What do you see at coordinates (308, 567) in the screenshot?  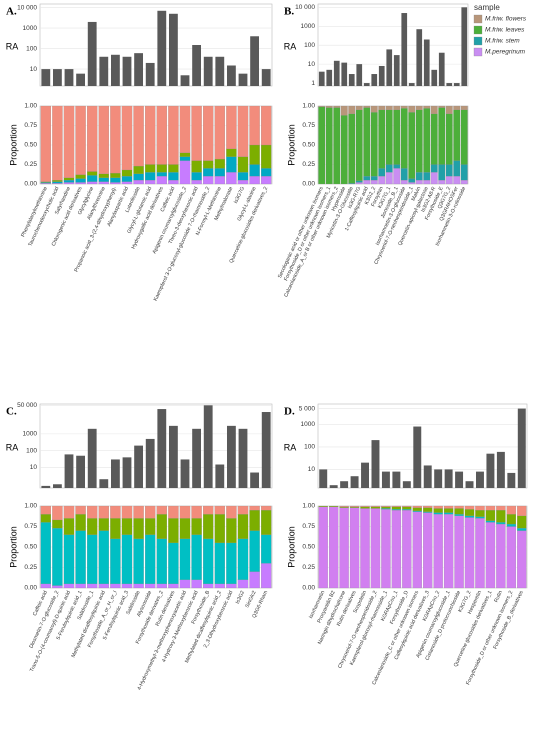 I see `y-tick-label: 0.25` at bounding box center [308, 567].